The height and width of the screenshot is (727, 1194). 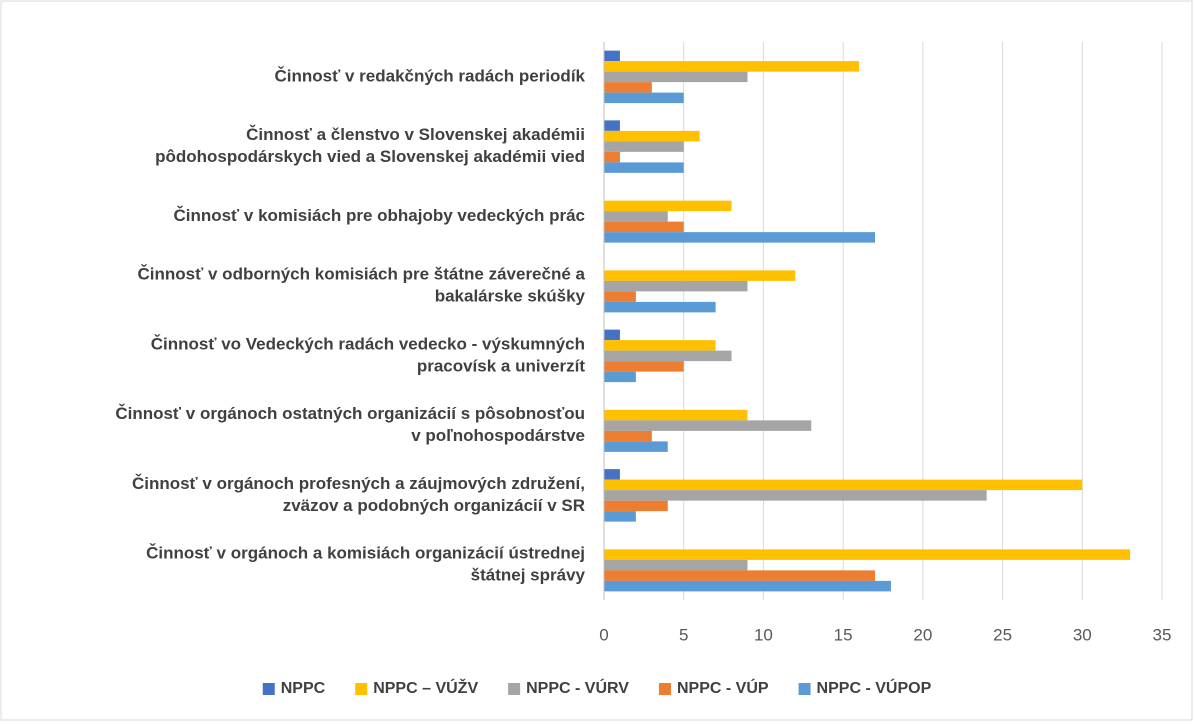 What do you see at coordinates (603, 634) in the screenshot?
I see `x-tick-label: 0` at bounding box center [603, 634].